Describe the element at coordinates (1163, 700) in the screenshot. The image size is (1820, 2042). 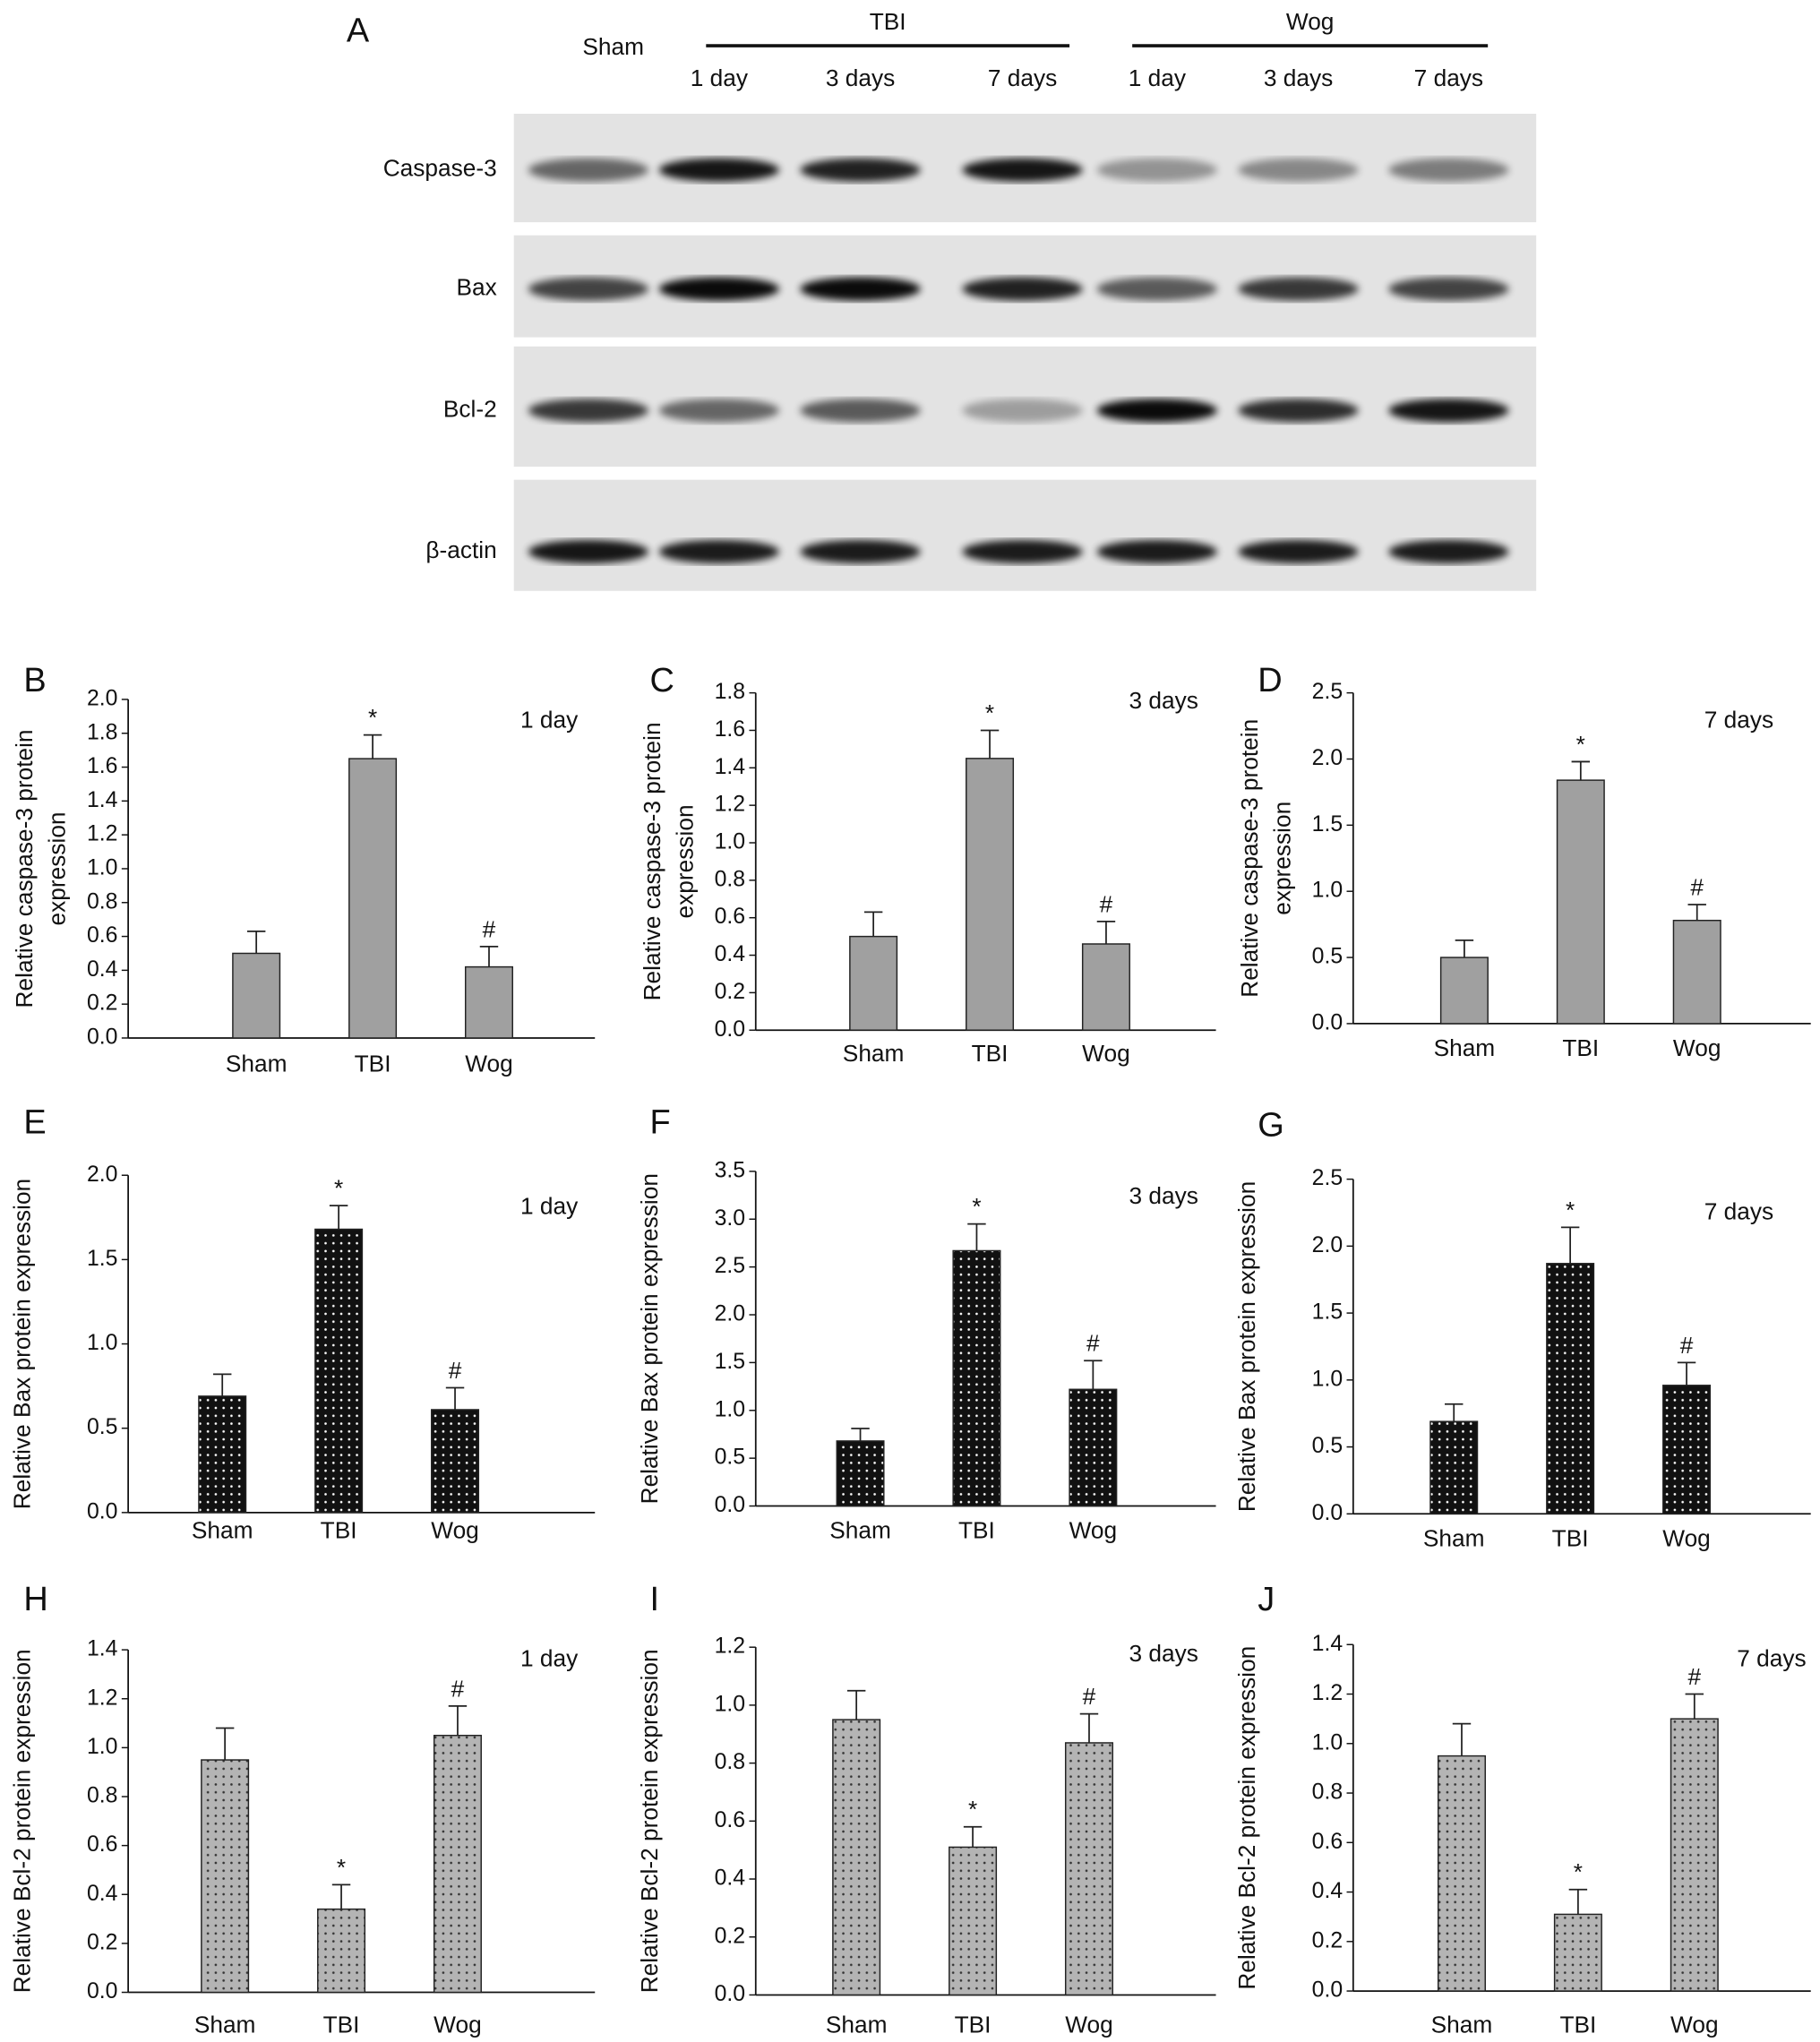
I see `chart-title: 3 days` at that location.